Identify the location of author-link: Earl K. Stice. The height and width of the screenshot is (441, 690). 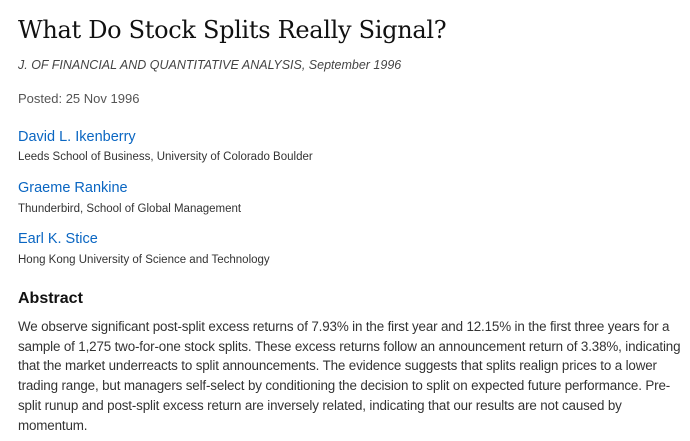
(58, 239).